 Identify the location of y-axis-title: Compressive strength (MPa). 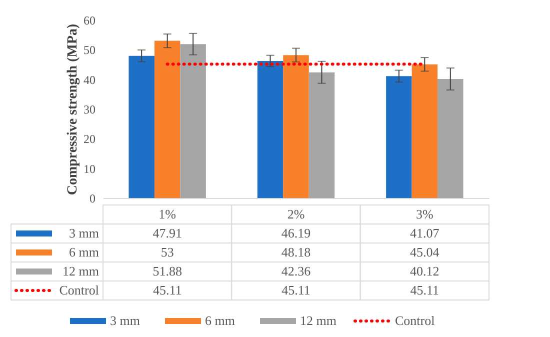
(73, 109).